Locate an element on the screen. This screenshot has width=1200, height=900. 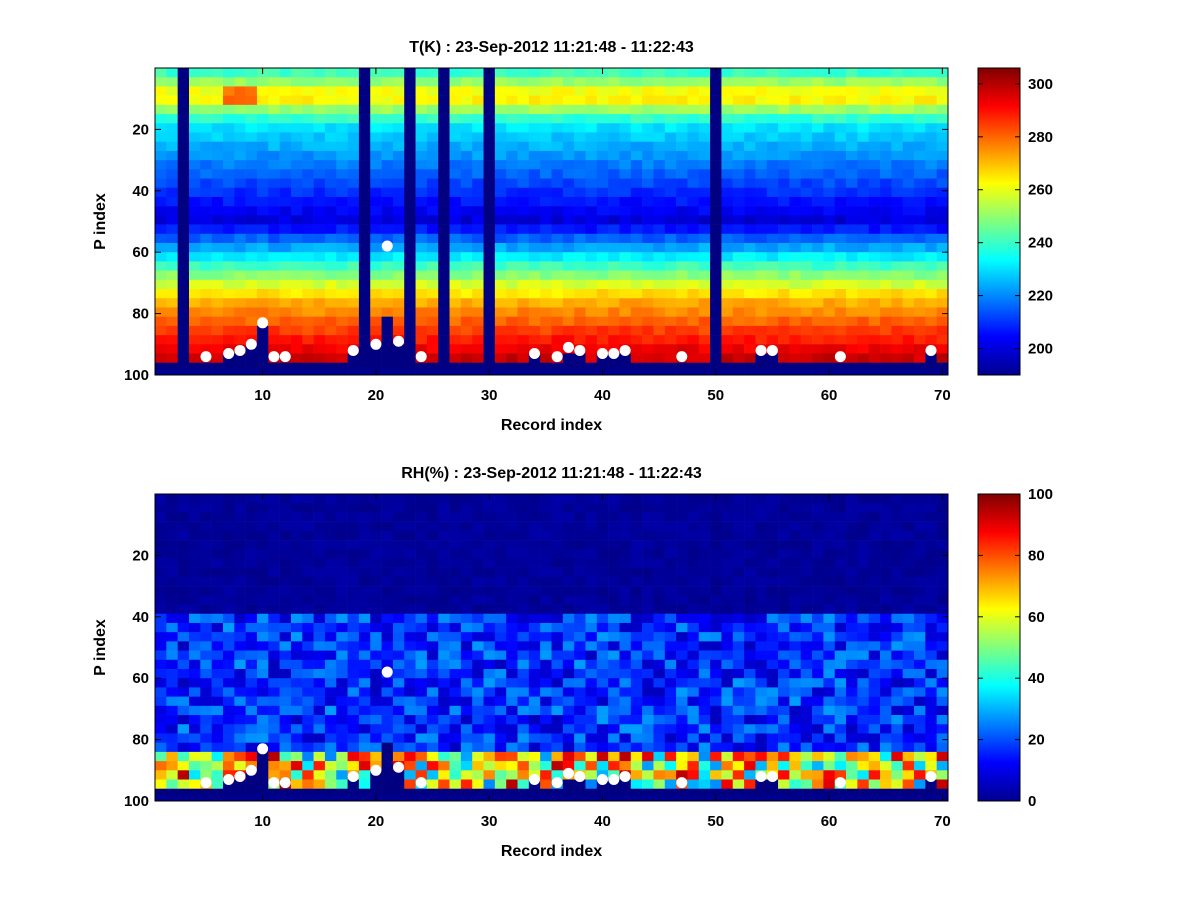
colorbar-tick-label: 100 is located at coordinates (1040, 494).